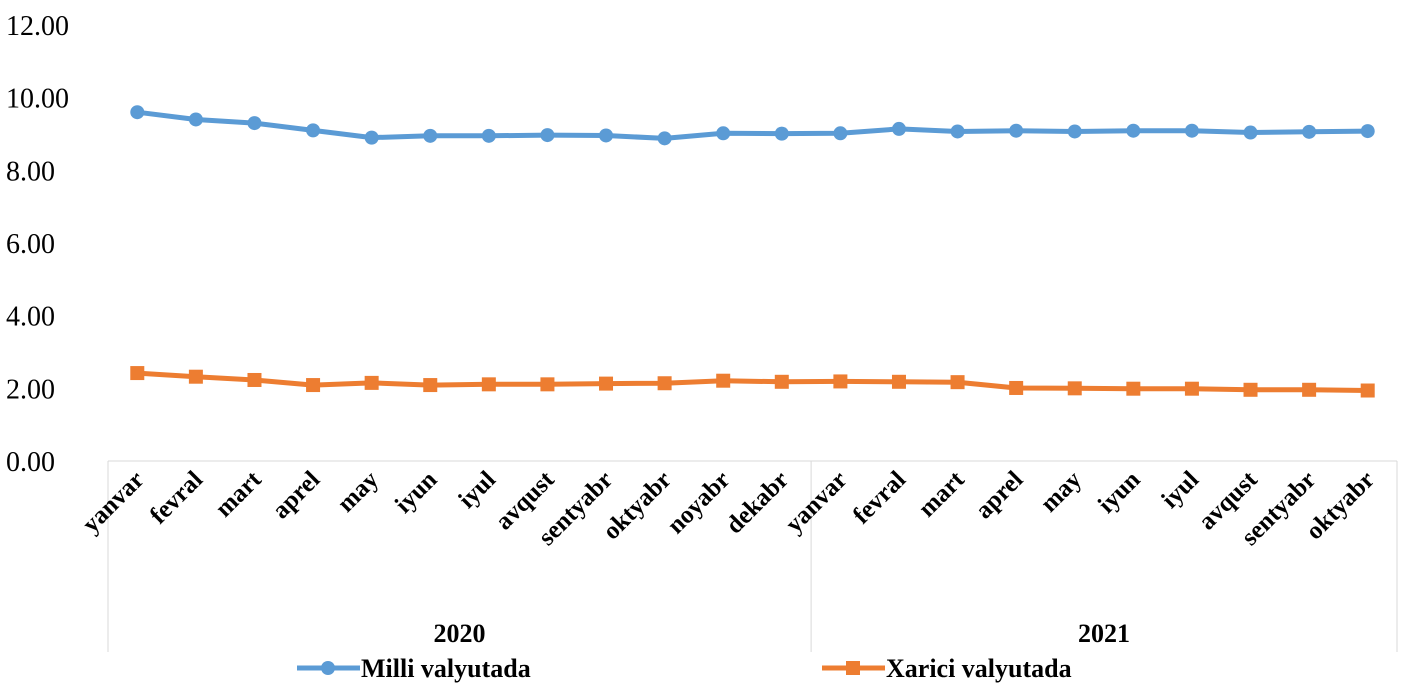  I want to click on series-milli, so click(752, 125).